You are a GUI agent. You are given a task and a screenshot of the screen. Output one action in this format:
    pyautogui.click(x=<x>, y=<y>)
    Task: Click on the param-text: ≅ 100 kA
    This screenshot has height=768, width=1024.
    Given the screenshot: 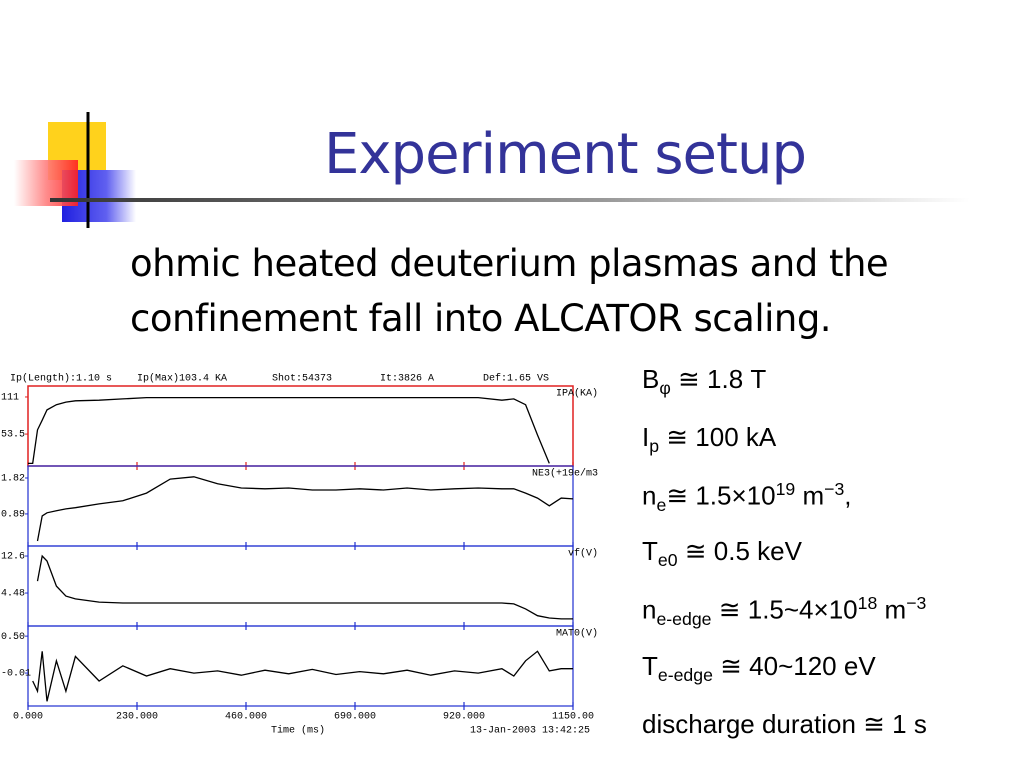 What is the action you would take?
    pyautogui.click(x=718, y=437)
    